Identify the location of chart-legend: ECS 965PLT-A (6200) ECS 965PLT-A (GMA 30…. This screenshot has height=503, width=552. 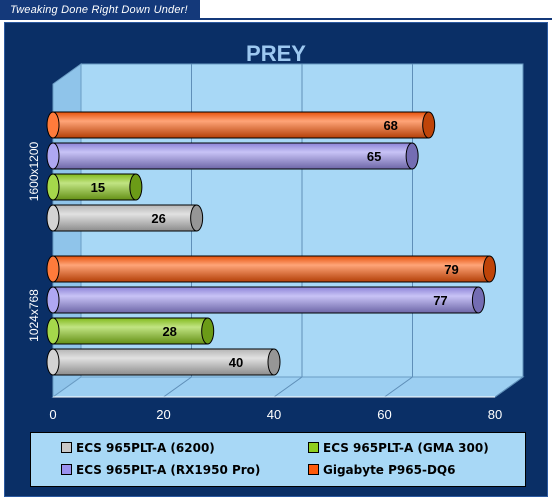
(278, 459).